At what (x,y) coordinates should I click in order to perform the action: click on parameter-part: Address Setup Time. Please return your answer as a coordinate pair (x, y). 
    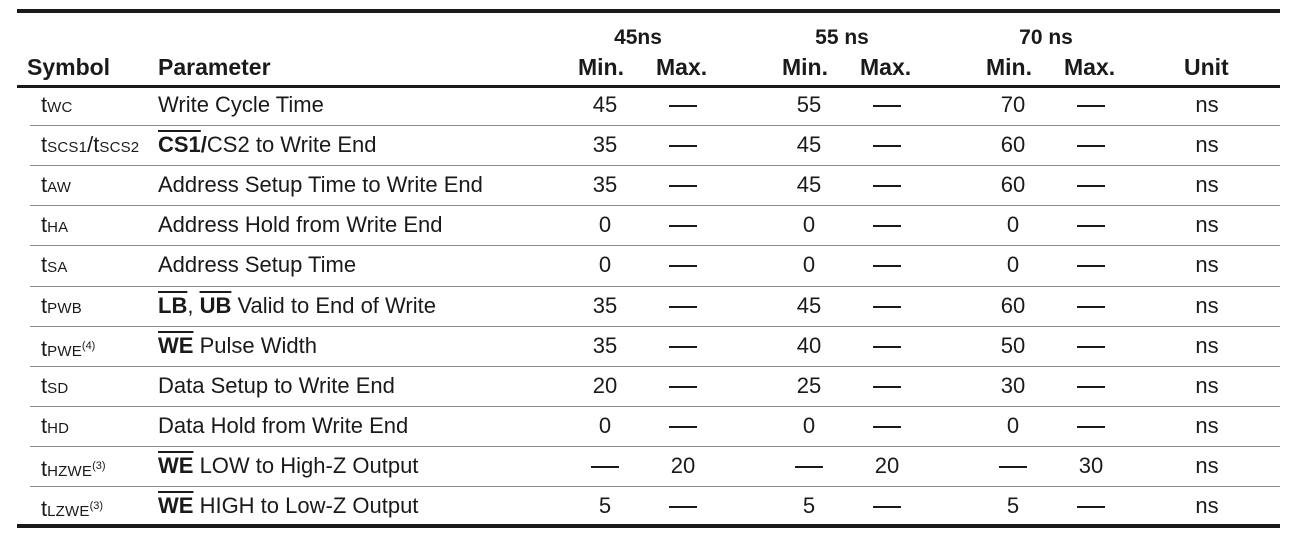
    Looking at the image, I should click on (257, 264).